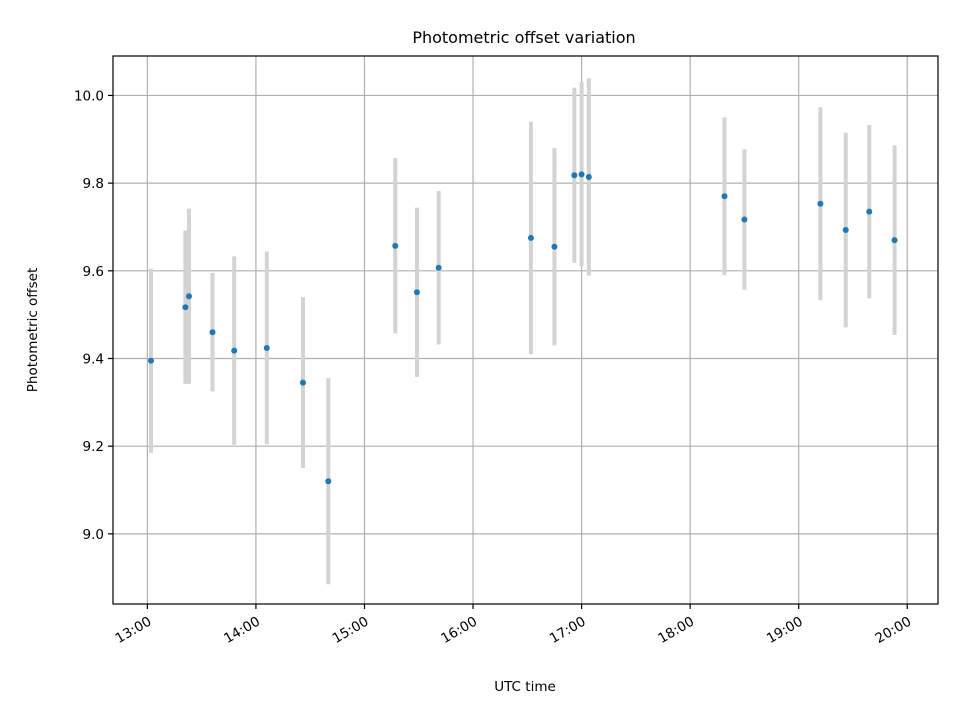 This screenshot has width=960, height=720. What do you see at coordinates (523, 37) in the screenshot?
I see `chart-title: Photometric offset variation` at bounding box center [523, 37].